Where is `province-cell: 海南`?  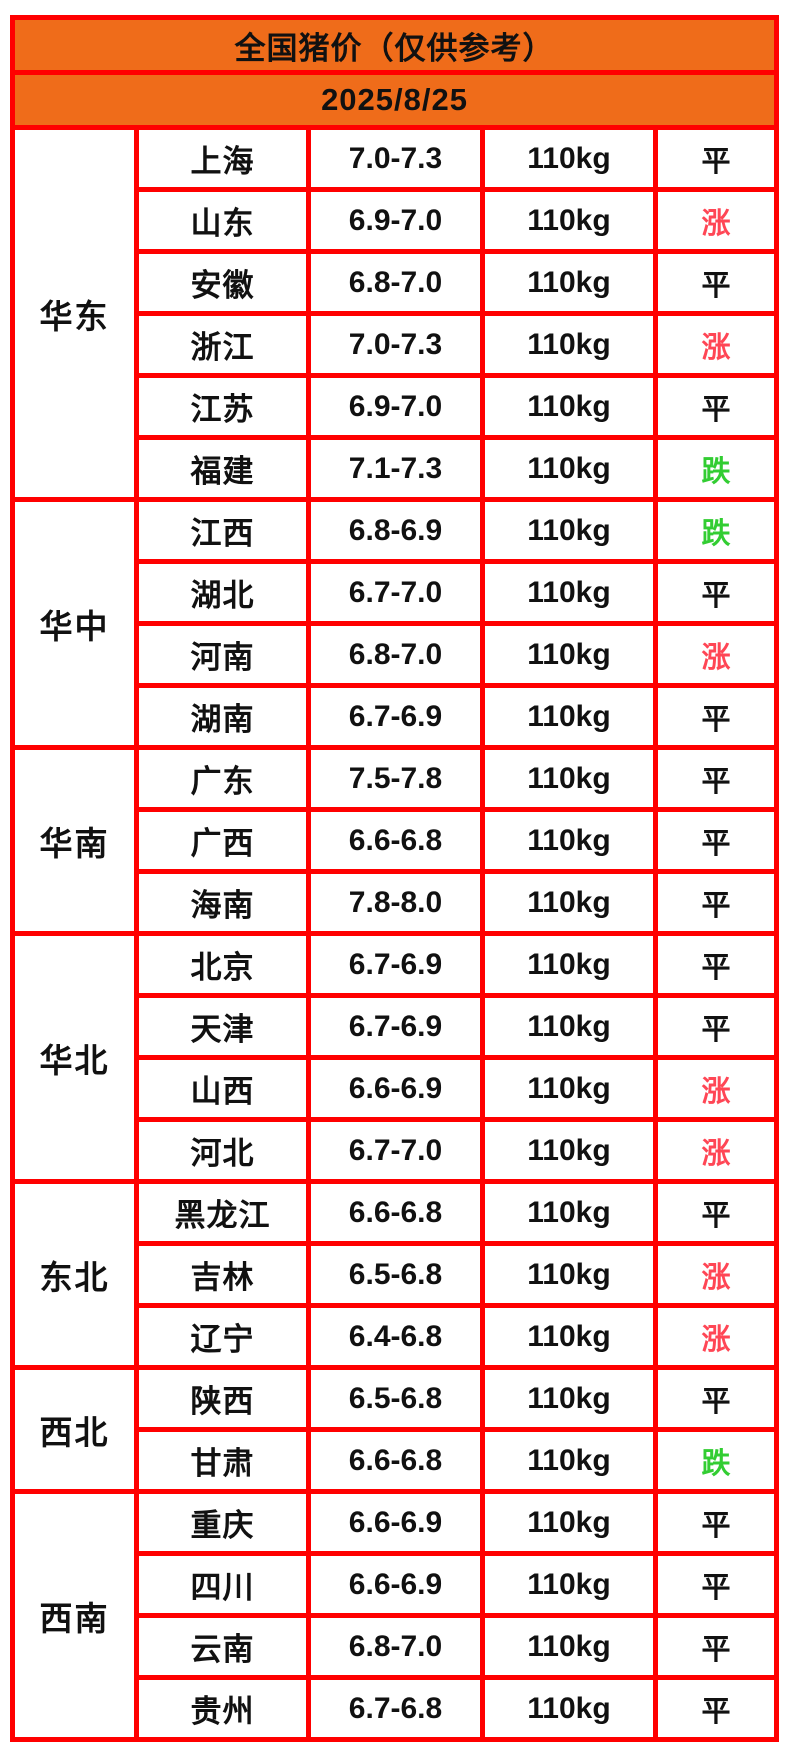
province-cell: 海南 is located at coordinates (222, 902).